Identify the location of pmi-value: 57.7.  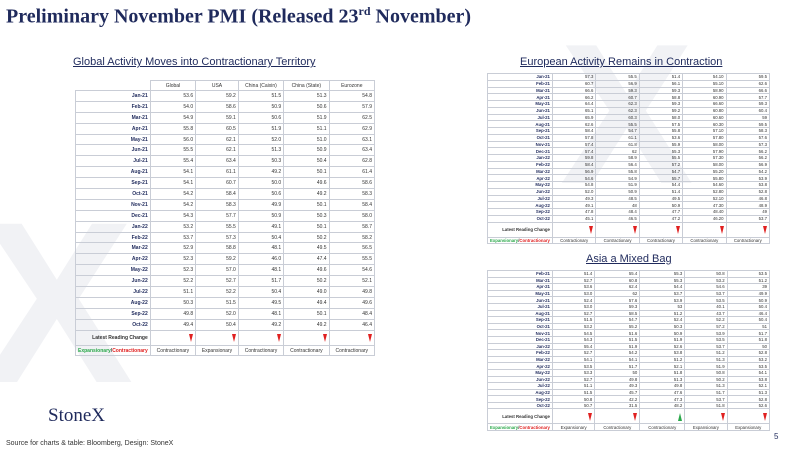
(217, 215).